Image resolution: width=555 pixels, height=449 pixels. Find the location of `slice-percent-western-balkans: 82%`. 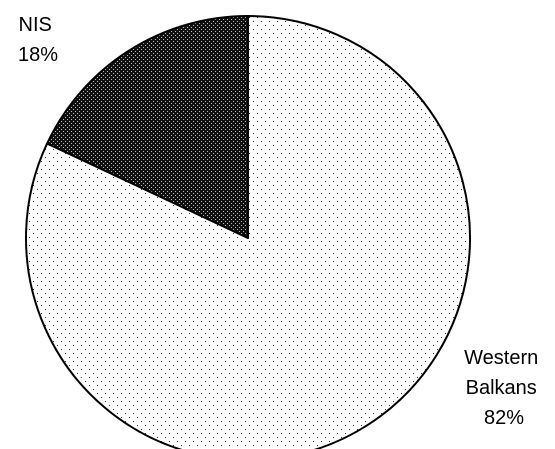

slice-percent-western-balkans: 82% is located at coordinates (504, 418).